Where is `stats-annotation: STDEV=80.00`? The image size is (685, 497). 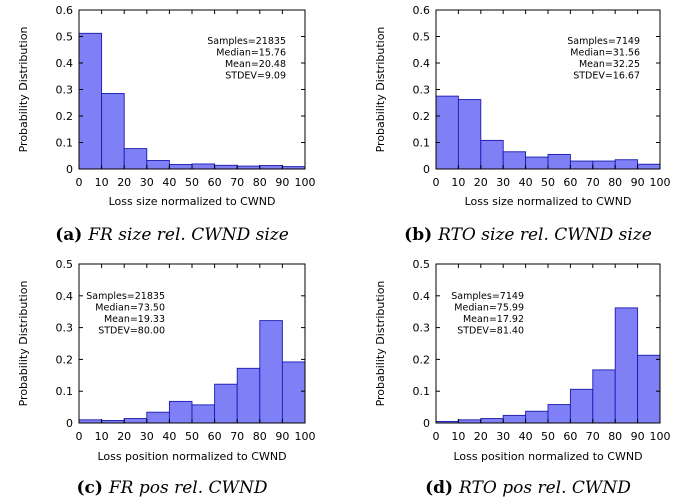 stats-annotation: STDEV=80.00 is located at coordinates (131, 331).